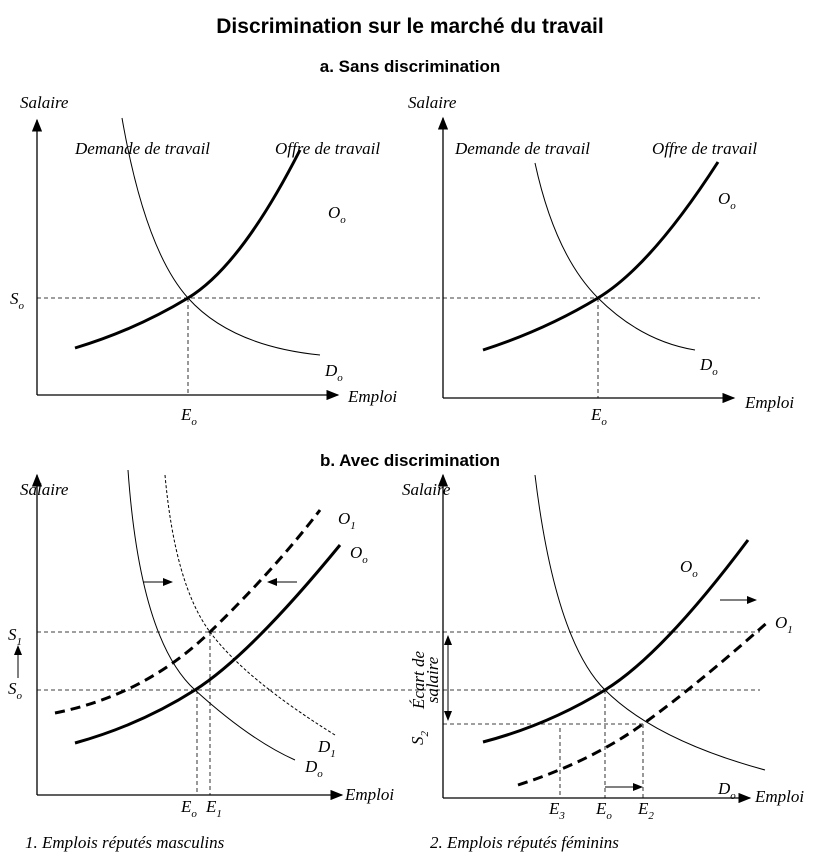  What do you see at coordinates (432, 679) in the screenshot?
I see `gap-label: salaire` at bounding box center [432, 679].